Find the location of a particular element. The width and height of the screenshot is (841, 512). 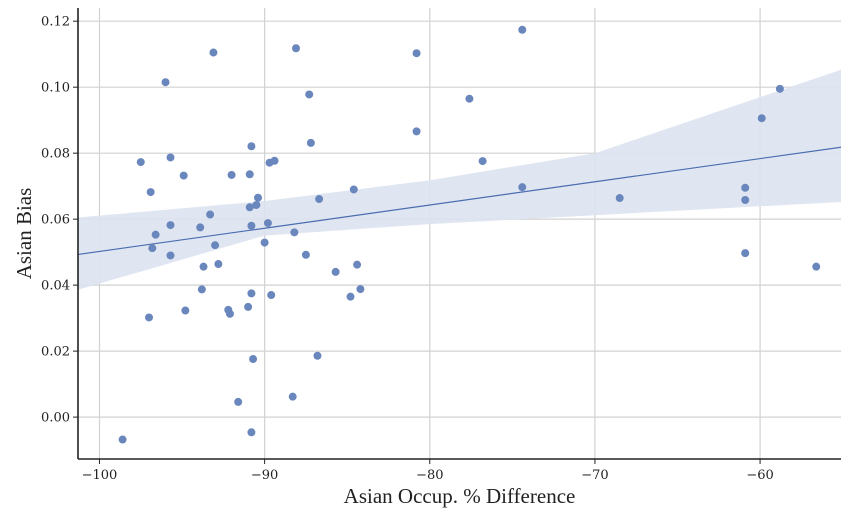

y-tick-label: 0.10 is located at coordinates (55, 88).